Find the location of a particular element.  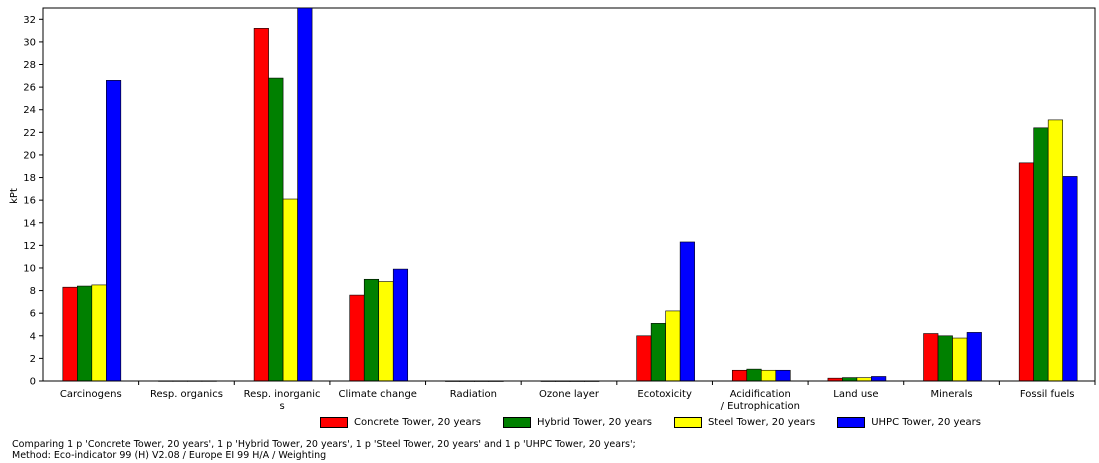

legend-item: UHPC Tower, 20 years is located at coordinates (909, 422).